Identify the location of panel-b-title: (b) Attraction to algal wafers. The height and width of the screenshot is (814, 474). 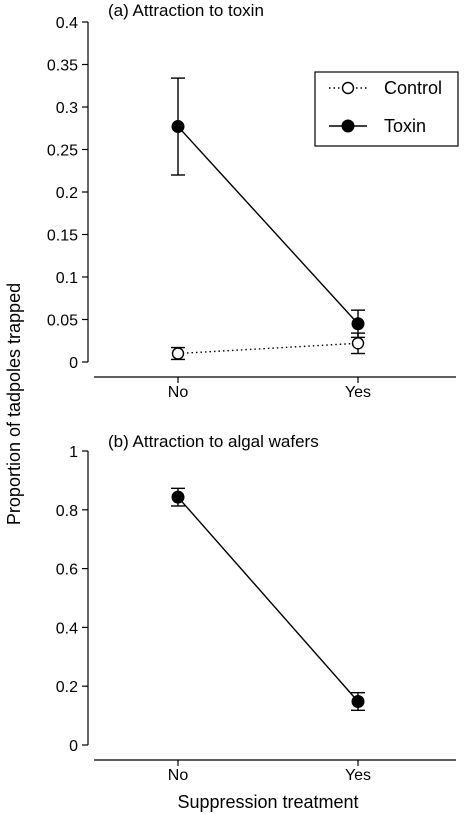
(213, 441).